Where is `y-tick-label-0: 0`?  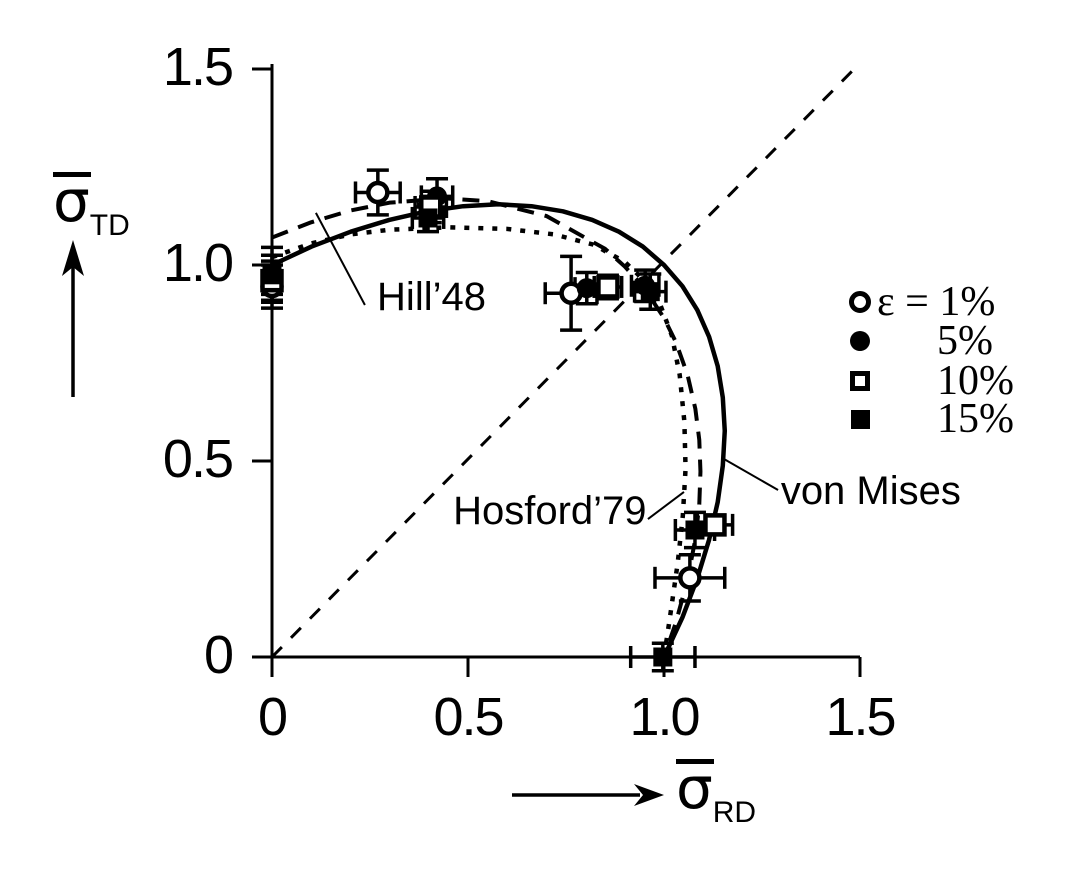 y-tick-label-0: 0 is located at coordinates (218, 655).